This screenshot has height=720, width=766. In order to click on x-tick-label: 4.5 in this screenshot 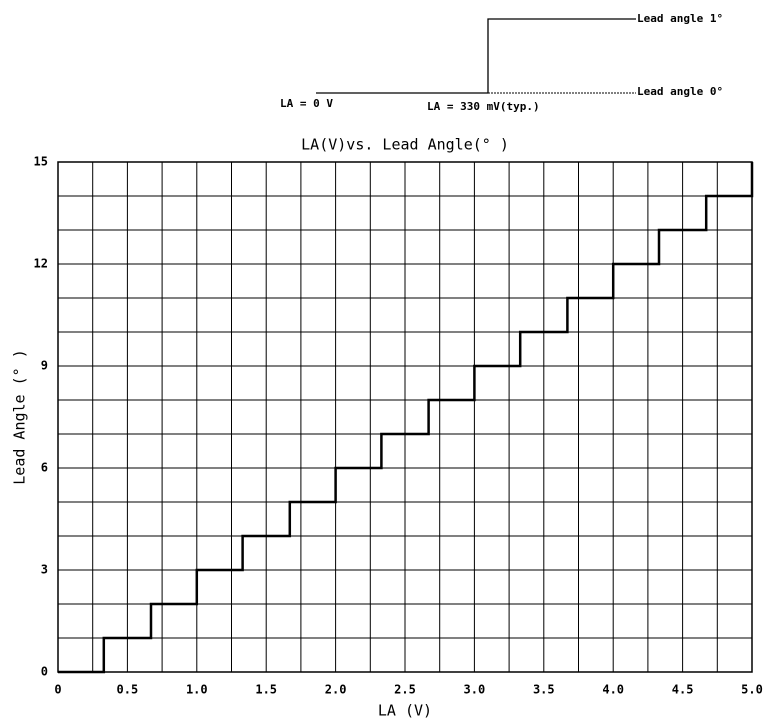, I will do `click(683, 690)`.